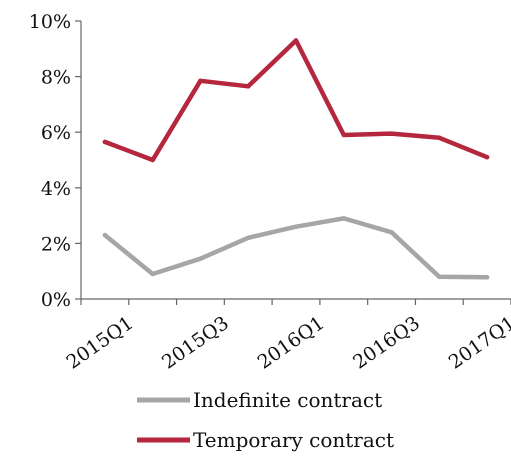 The image size is (511, 460). What do you see at coordinates (293, 440) in the screenshot?
I see `legend-label: Temporary contract` at bounding box center [293, 440].